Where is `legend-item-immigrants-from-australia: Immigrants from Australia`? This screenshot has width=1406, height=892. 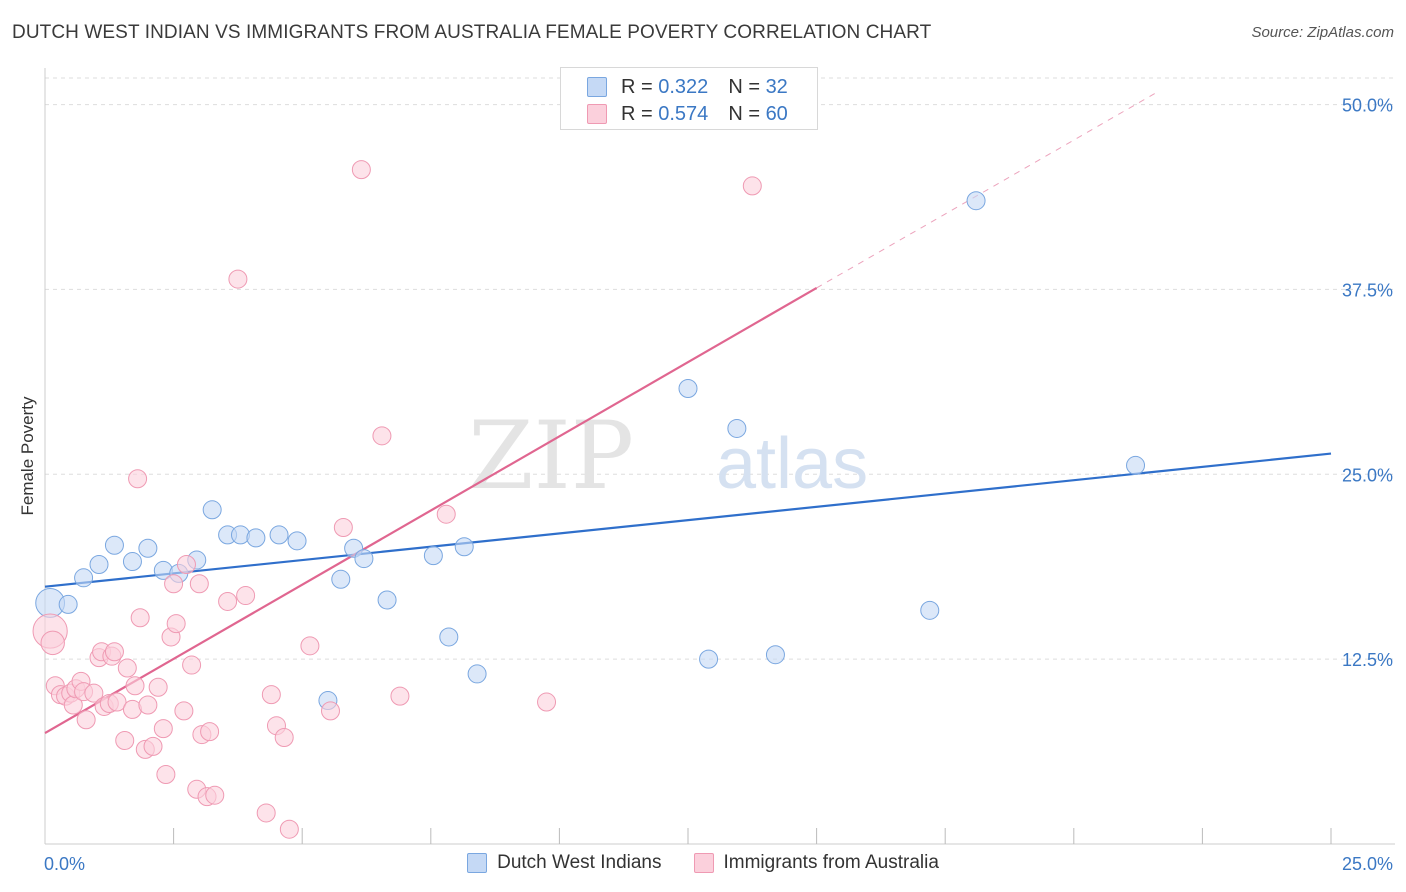 legend-item-immigrants-from-australia: Immigrants from Australia is located at coordinates (816, 863).